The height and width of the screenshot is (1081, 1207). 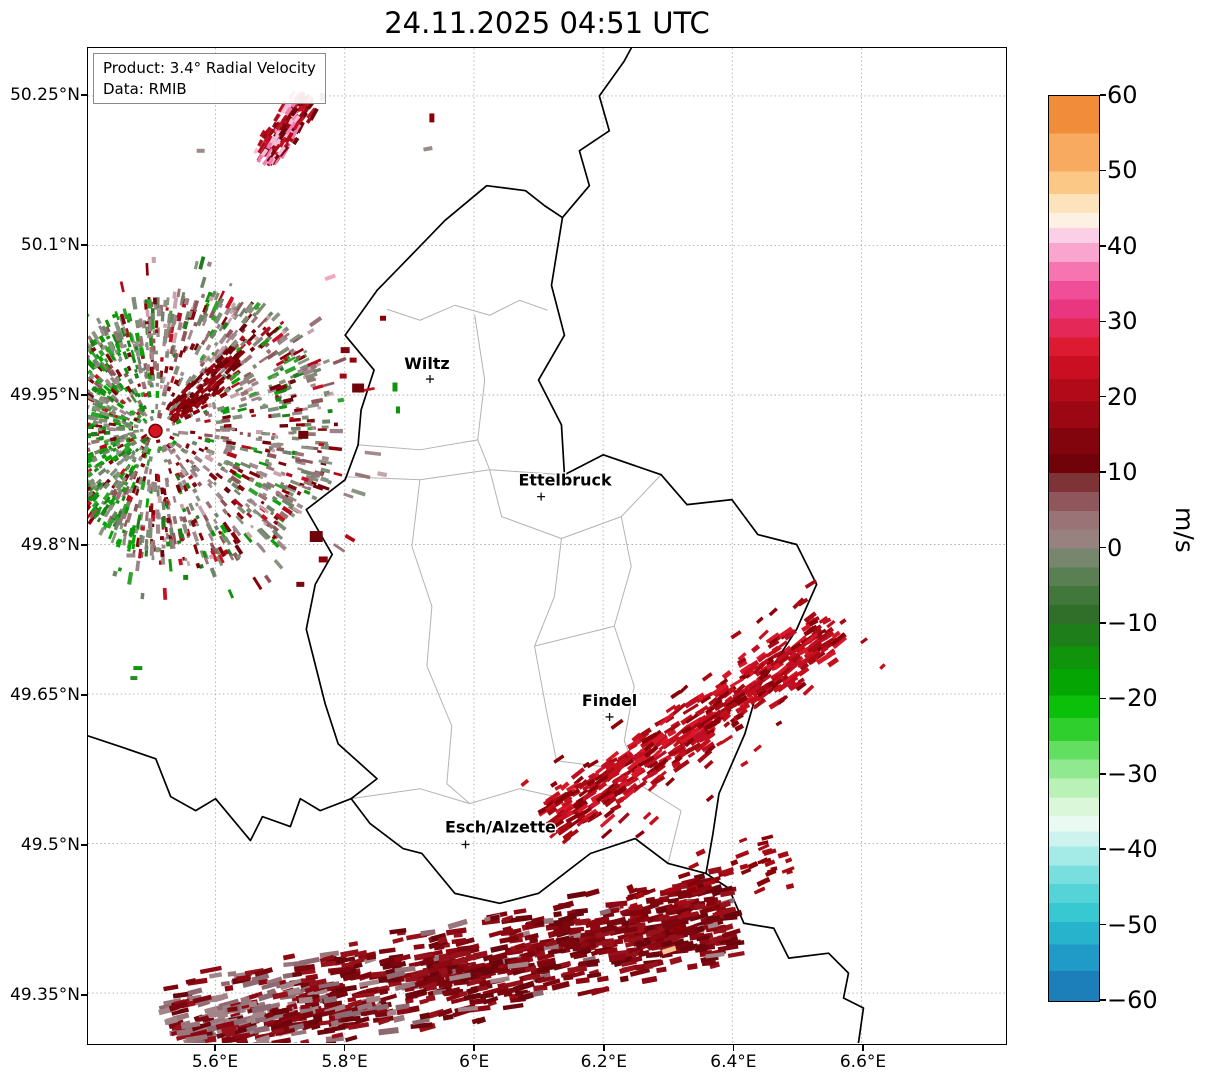 What do you see at coordinates (1132, 773) in the screenshot?
I see `colorbar-tick-label: −30` at bounding box center [1132, 773].